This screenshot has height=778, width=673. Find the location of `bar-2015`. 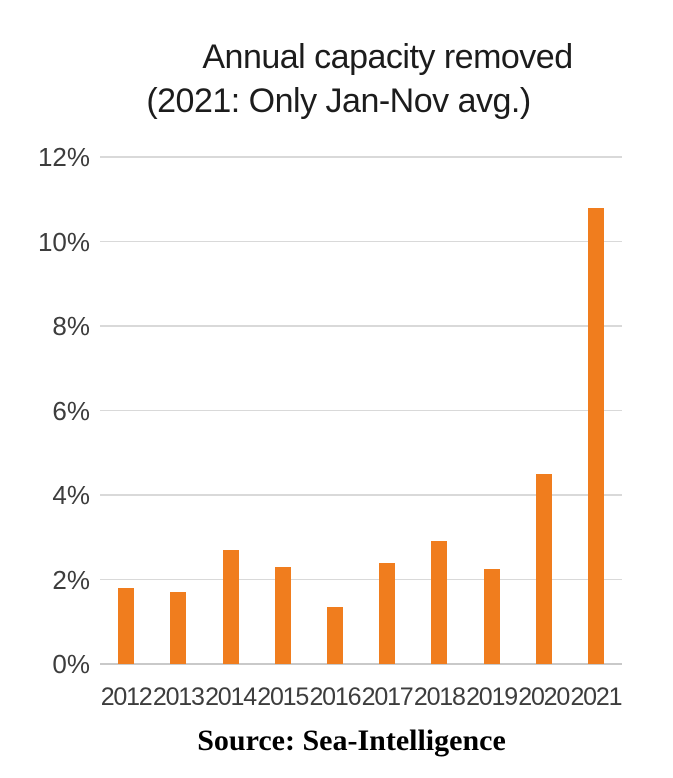

bar-2015 is located at coordinates (282, 615).